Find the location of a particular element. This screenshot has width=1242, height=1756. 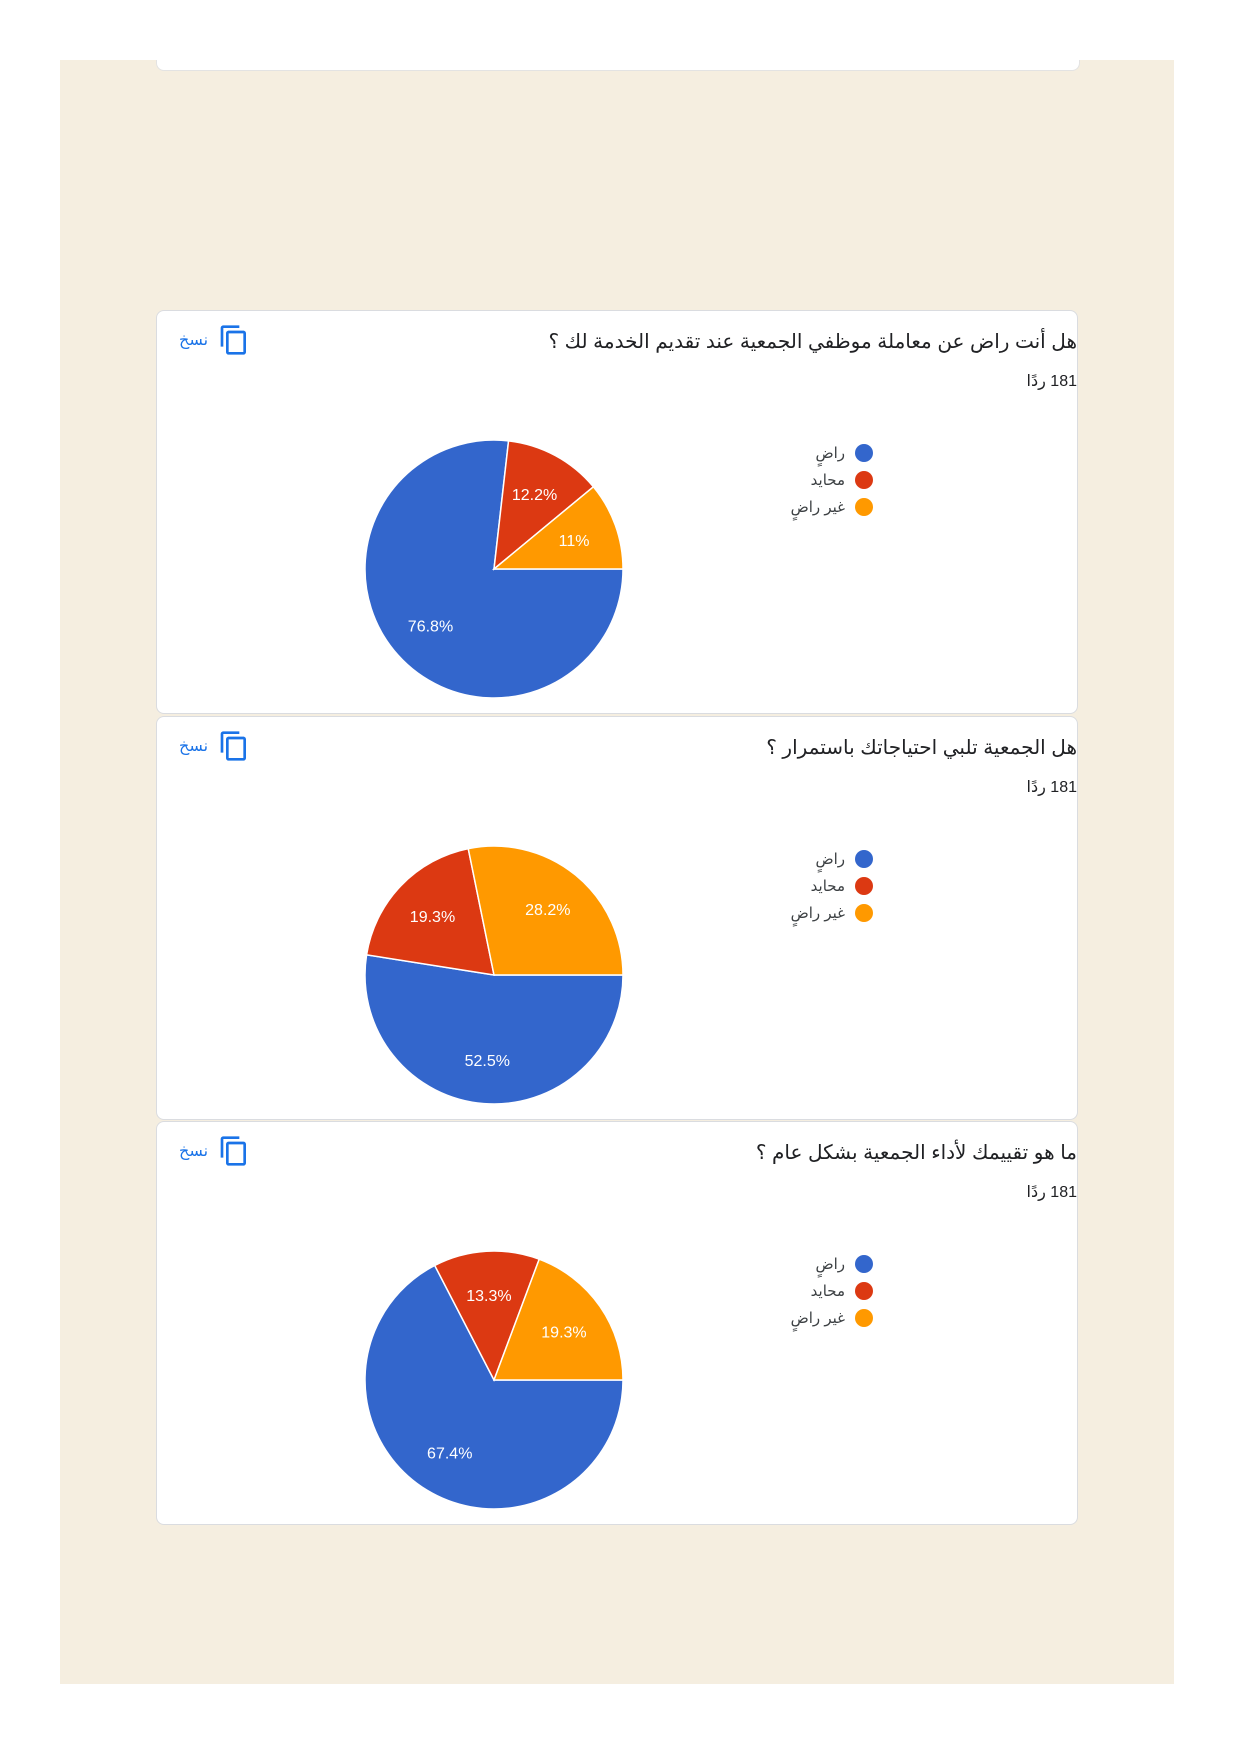

pie-value-label: 67.4% is located at coordinates (449, 1454).